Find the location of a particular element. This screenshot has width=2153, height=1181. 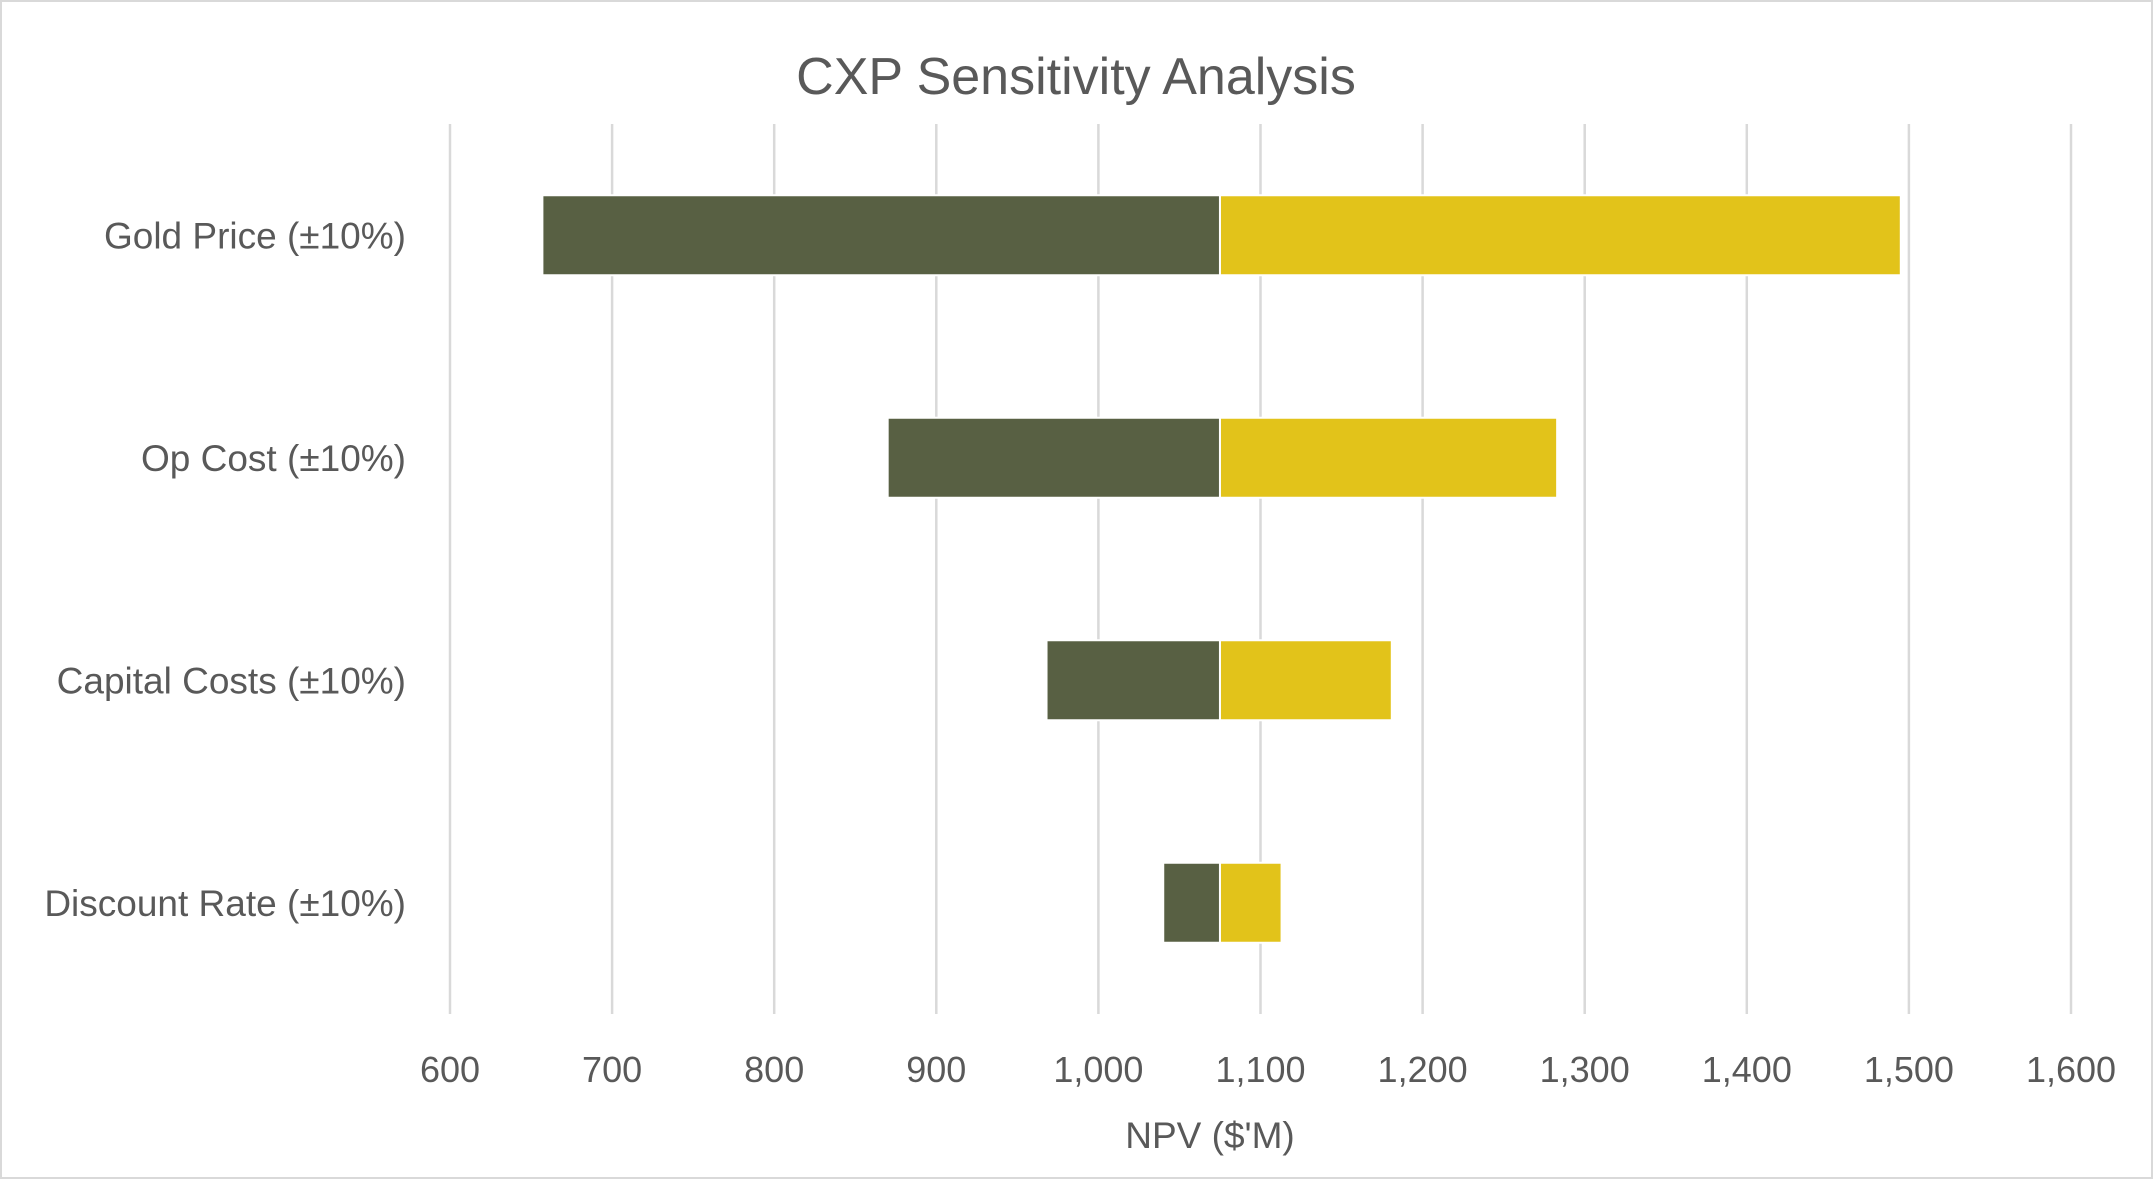

category-label: Discount Rate (±10%) is located at coordinates (225, 903).